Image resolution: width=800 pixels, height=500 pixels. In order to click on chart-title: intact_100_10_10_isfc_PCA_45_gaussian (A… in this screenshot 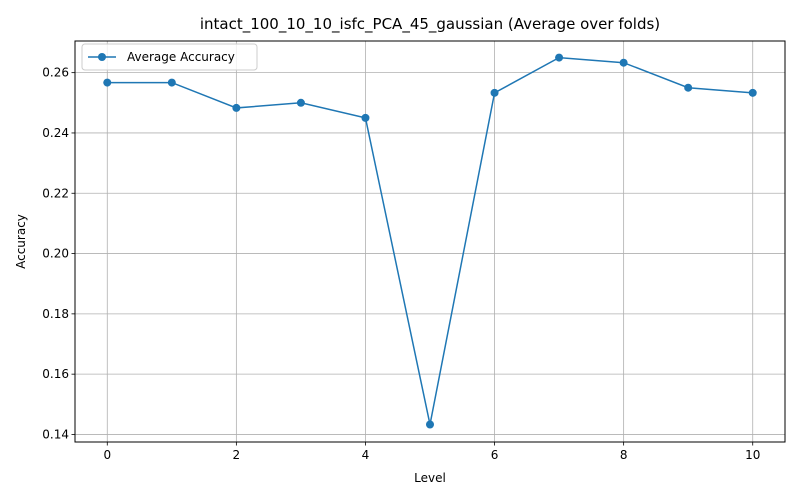, I will do `click(430, 24)`.